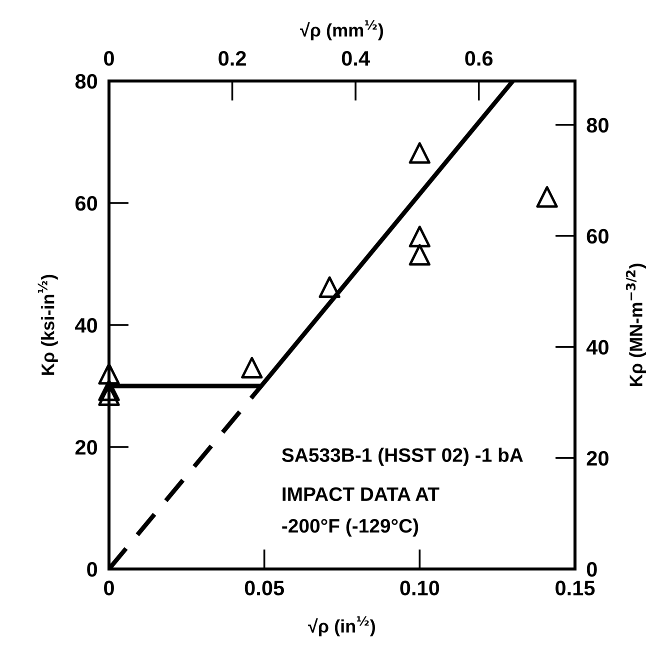 The width and height of the screenshot is (669, 655). What do you see at coordinates (86, 203) in the screenshot?
I see `y-tick-label: 60` at bounding box center [86, 203].